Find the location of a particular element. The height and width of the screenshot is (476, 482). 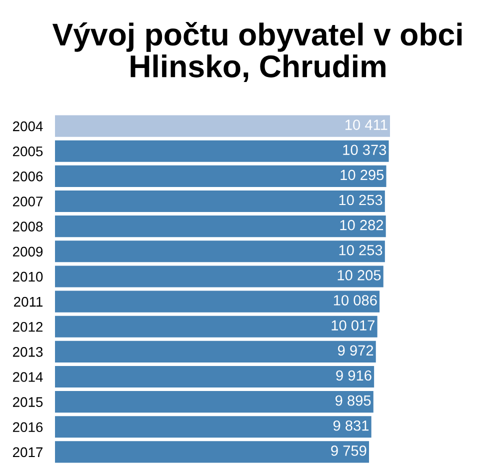

y-tick-label: 2017 is located at coordinates (27, 452).